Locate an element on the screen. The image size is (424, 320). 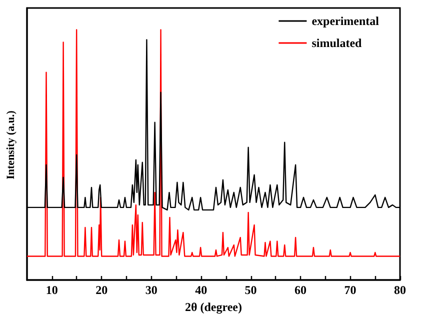
x-tick-label: 40 is located at coordinates (201, 290).